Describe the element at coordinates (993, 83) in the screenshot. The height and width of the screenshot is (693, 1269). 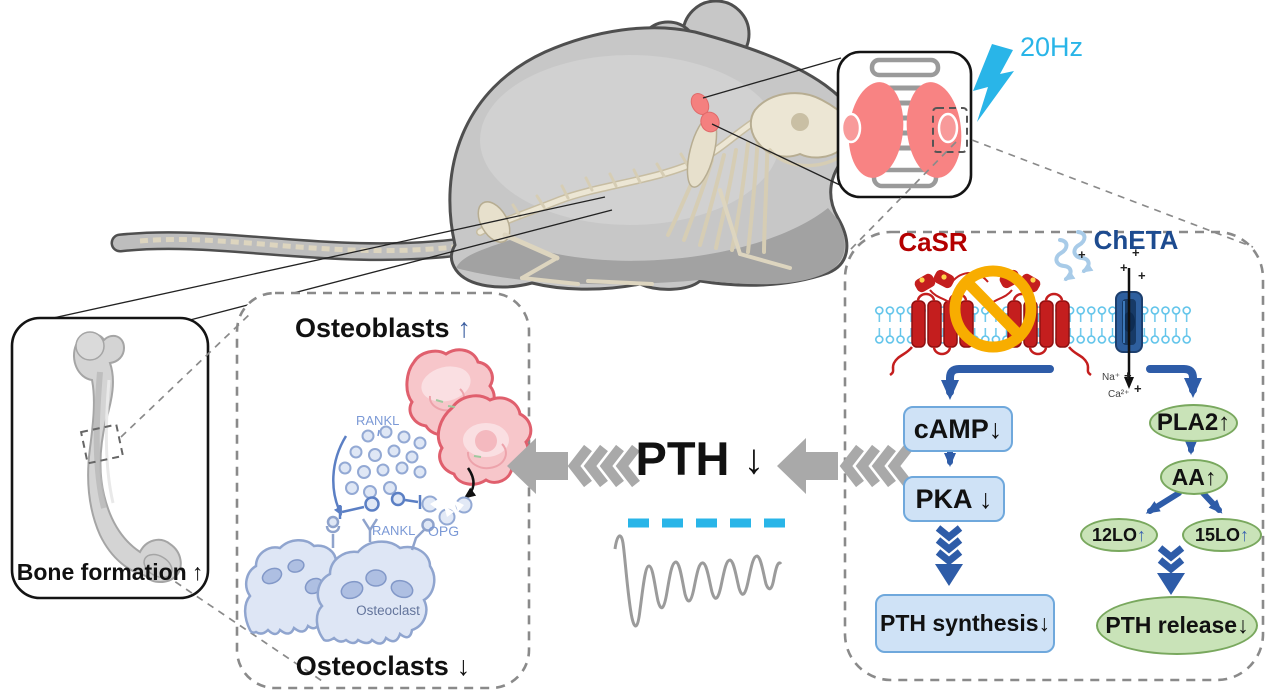
I see `lightning-bolt-icon` at that location.